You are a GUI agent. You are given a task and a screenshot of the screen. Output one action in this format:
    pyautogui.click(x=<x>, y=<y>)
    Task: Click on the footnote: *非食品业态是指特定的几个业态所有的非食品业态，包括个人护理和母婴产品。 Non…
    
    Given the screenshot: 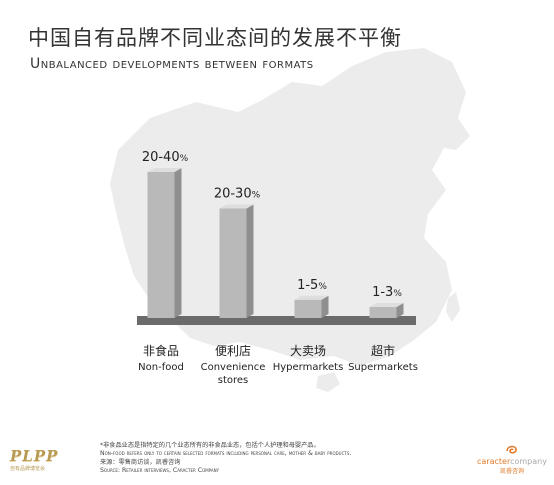 What is the action you would take?
    pyautogui.click(x=280, y=458)
    